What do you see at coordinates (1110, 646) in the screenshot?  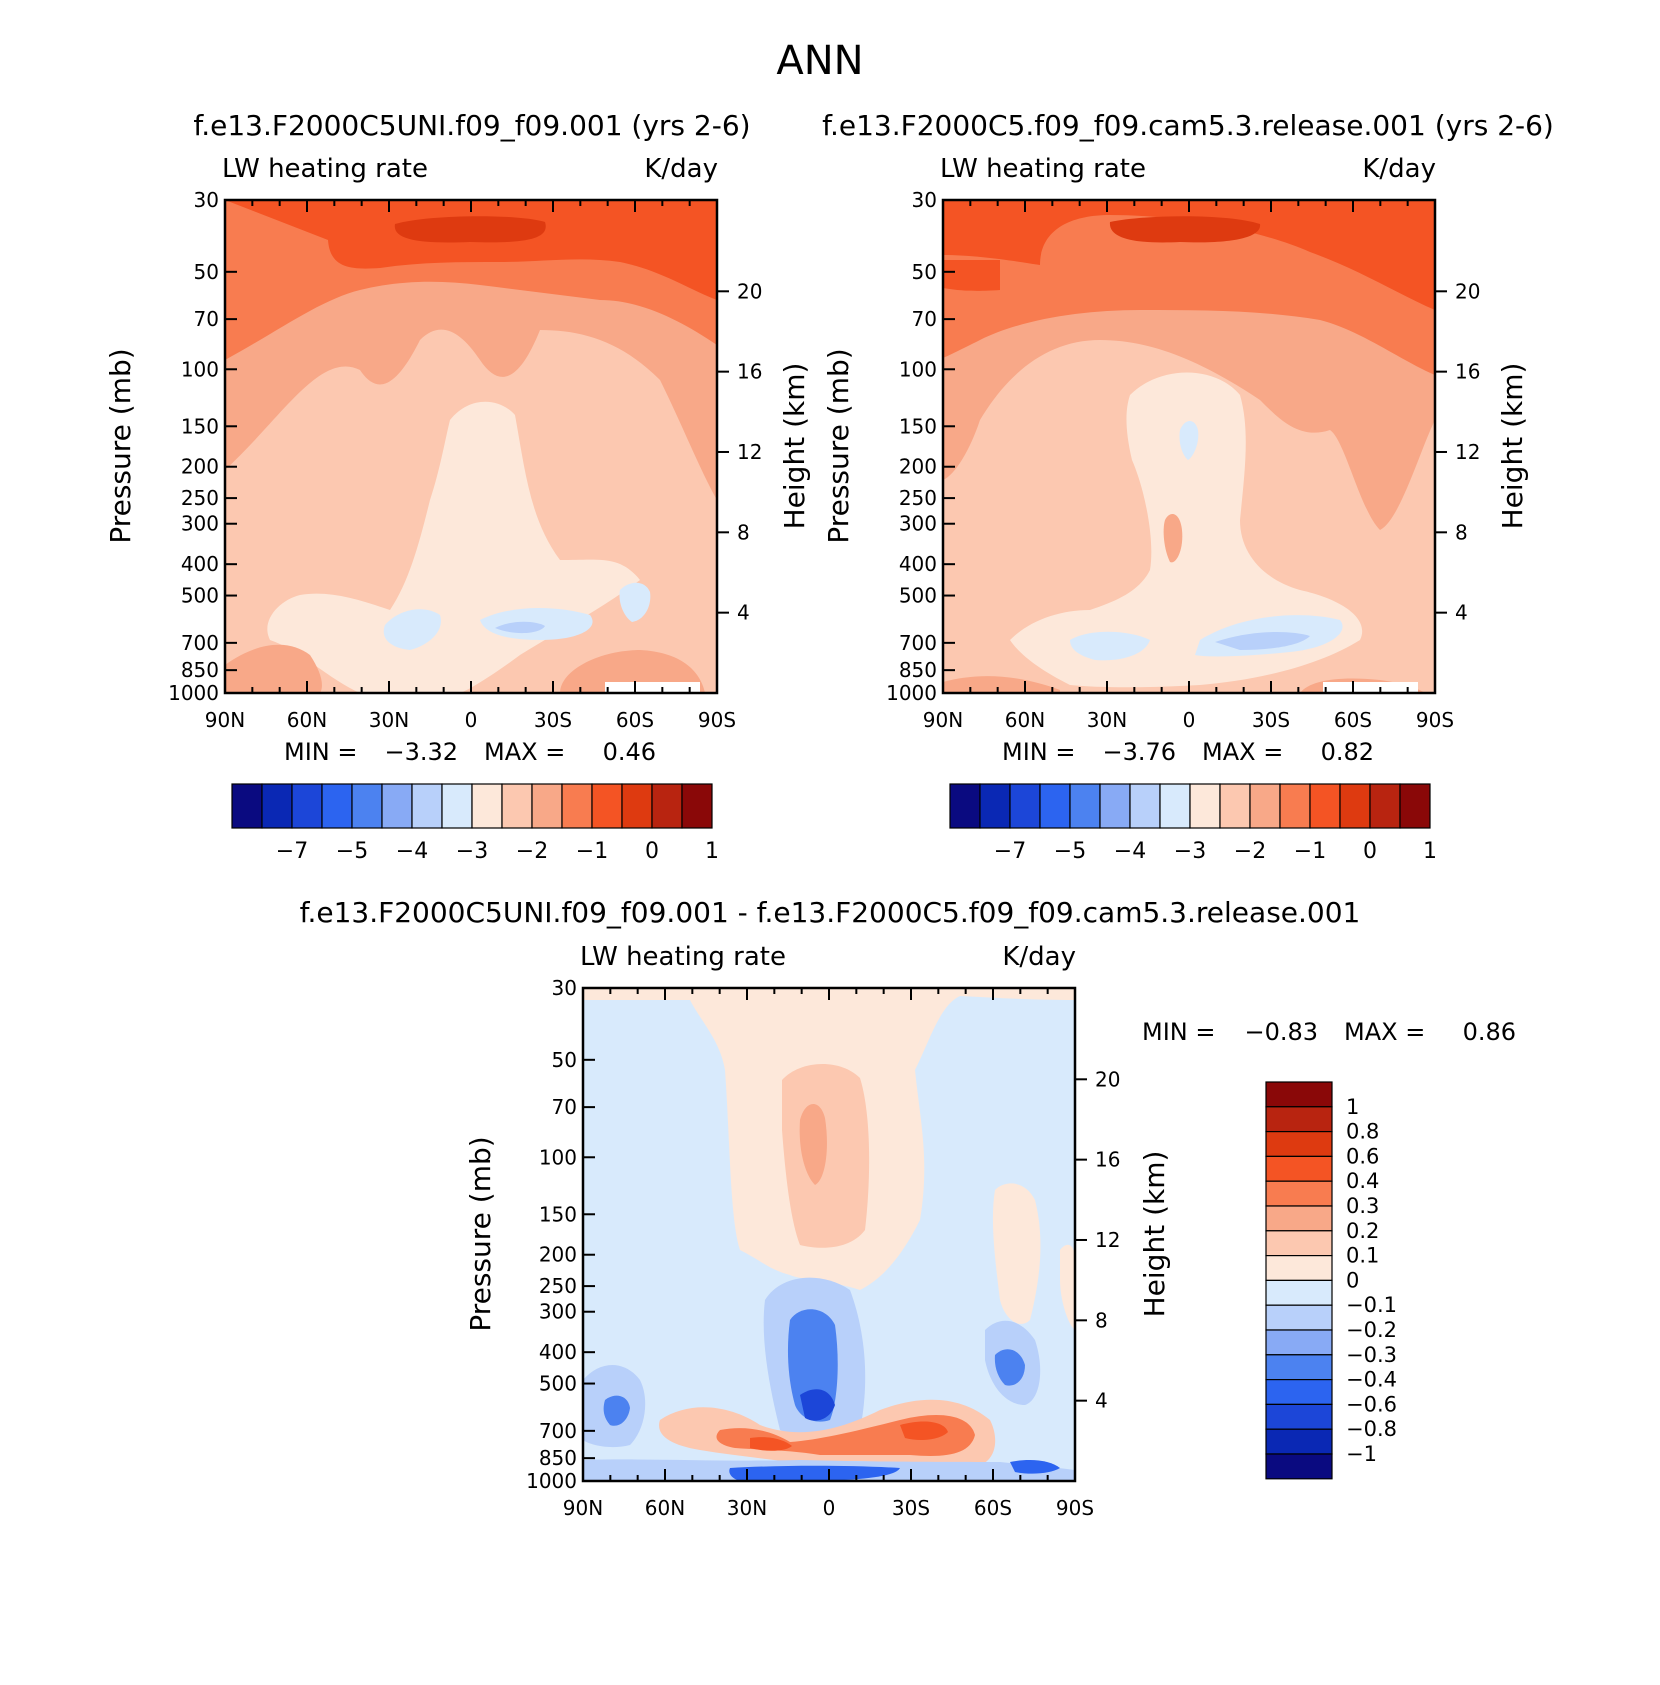 I see `panel-2-negative-patch-b` at bounding box center [1110, 646].